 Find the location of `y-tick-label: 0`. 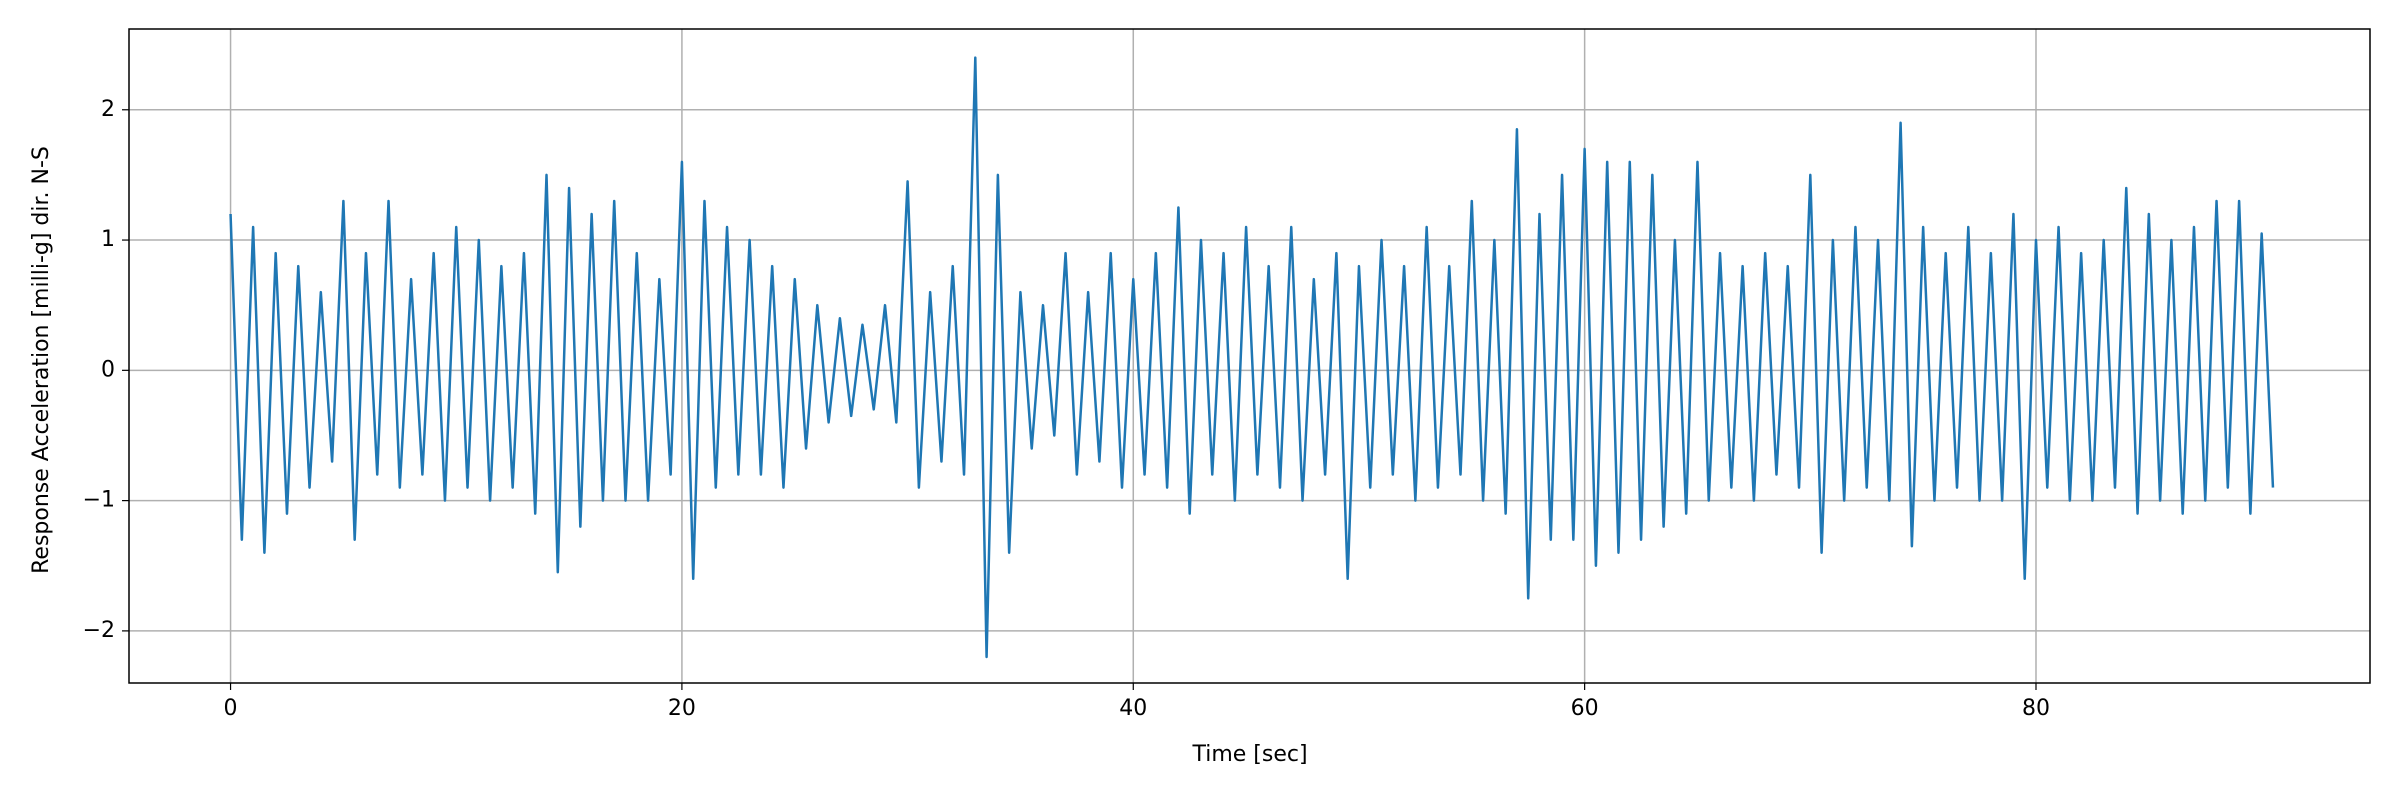

y-tick-label: 0 is located at coordinates (108, 369).